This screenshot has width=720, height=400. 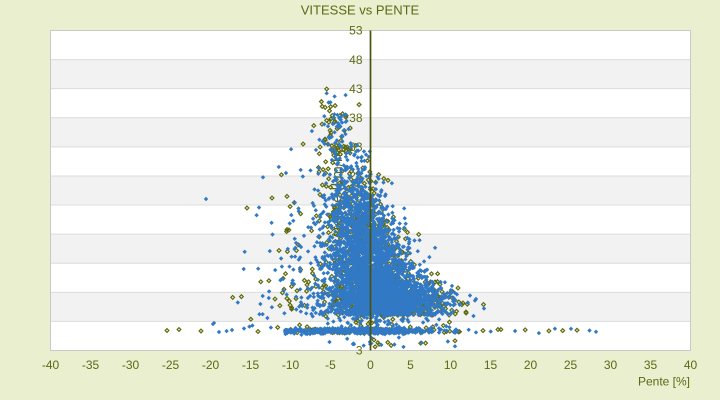 What do you see at coordinates (131, 365) in the screenshot?
I see `svg-text: -30` at bounding box center [131, 365].